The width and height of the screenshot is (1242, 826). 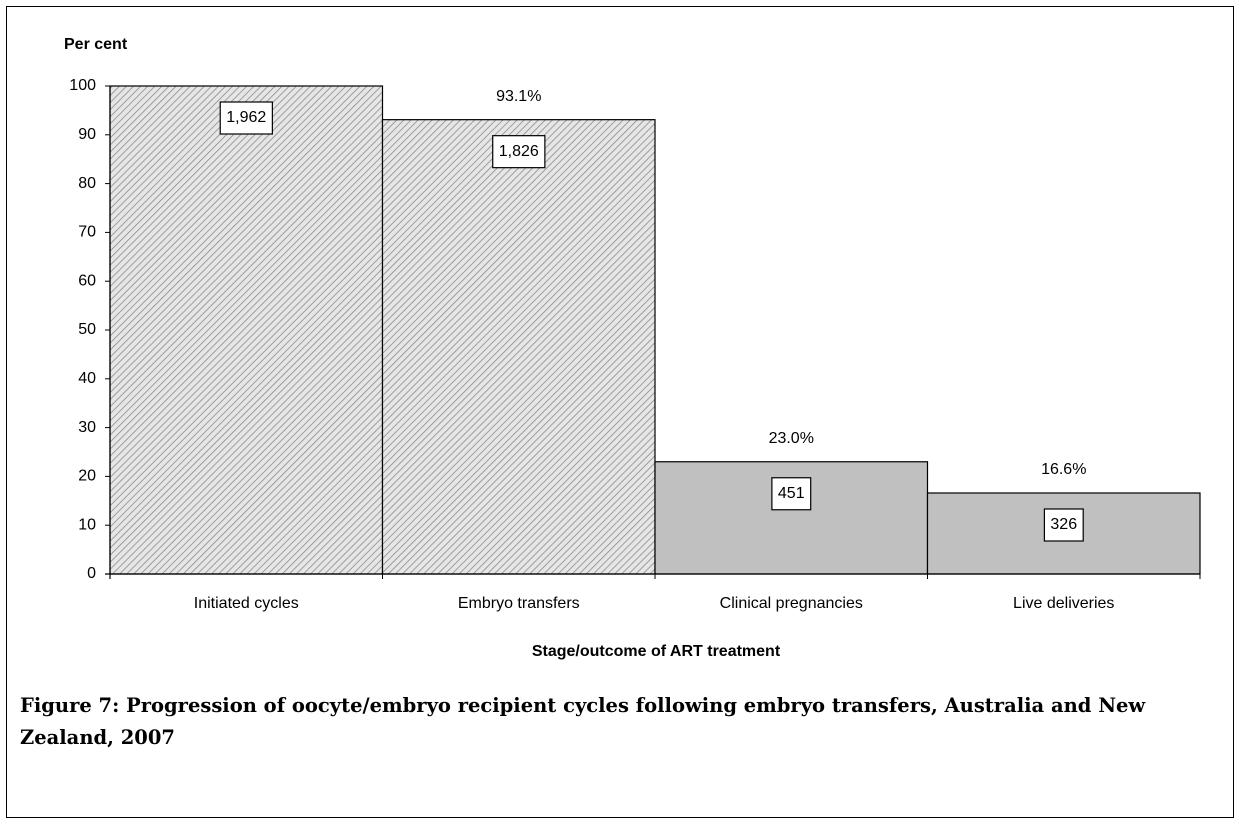 What do you see at coordinates (96, 44) in the screenshot?
I see `y-axis-label: Per cent` at bounding box center [96, 44].